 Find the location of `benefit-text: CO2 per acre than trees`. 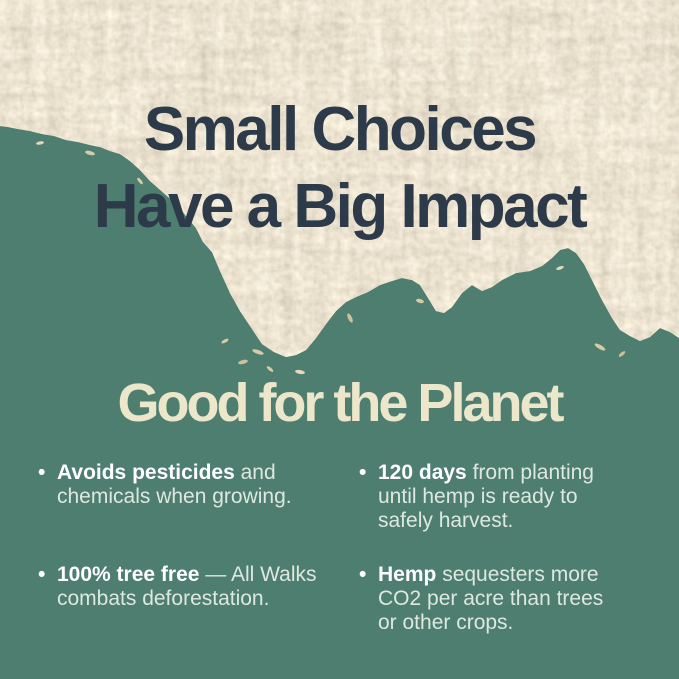

benefit-text: CO2 per acre than trees is located at coordinates (491, 598).